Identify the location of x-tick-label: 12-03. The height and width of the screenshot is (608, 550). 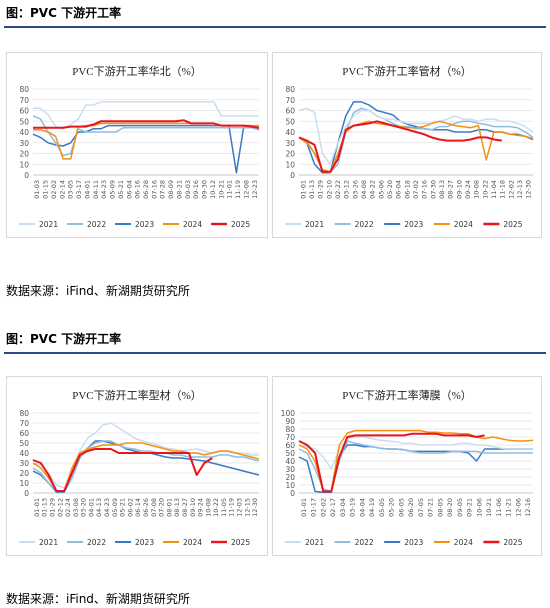
(240, 507).